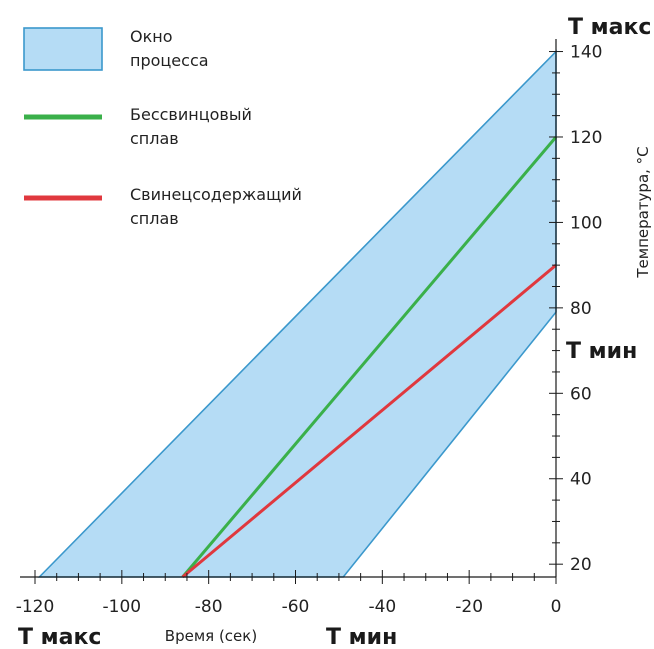 The height and width of the screenshot is (649, 654). I want to click on y-tick-label: 60, so click(581, 394).